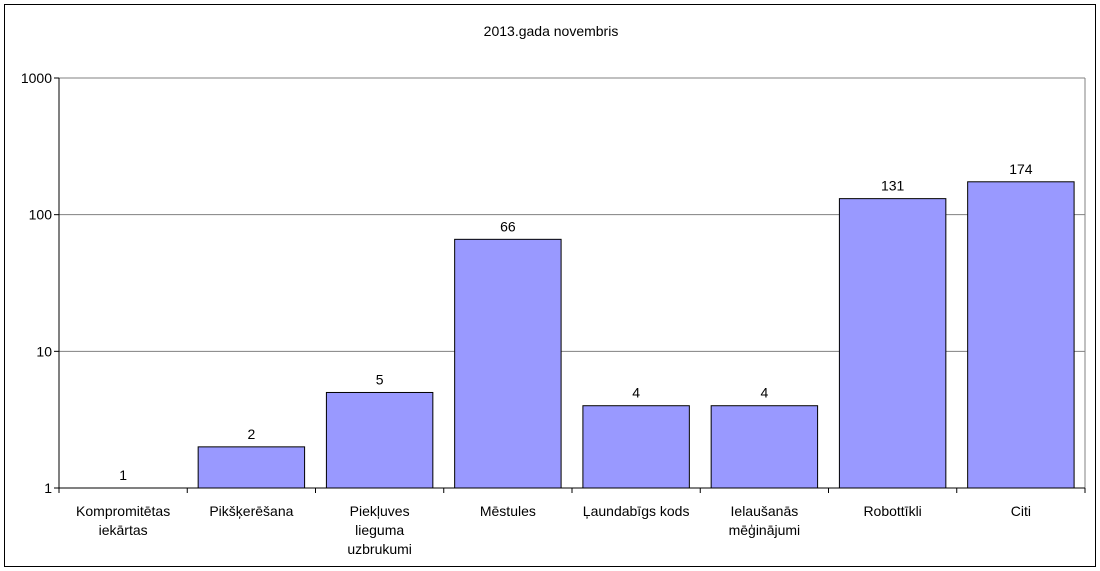 The width and height of the screenshot is (1100, 571). Describe the element at coordinates (123, 475) in the screenshot. I see `data-label: 1` at that location.